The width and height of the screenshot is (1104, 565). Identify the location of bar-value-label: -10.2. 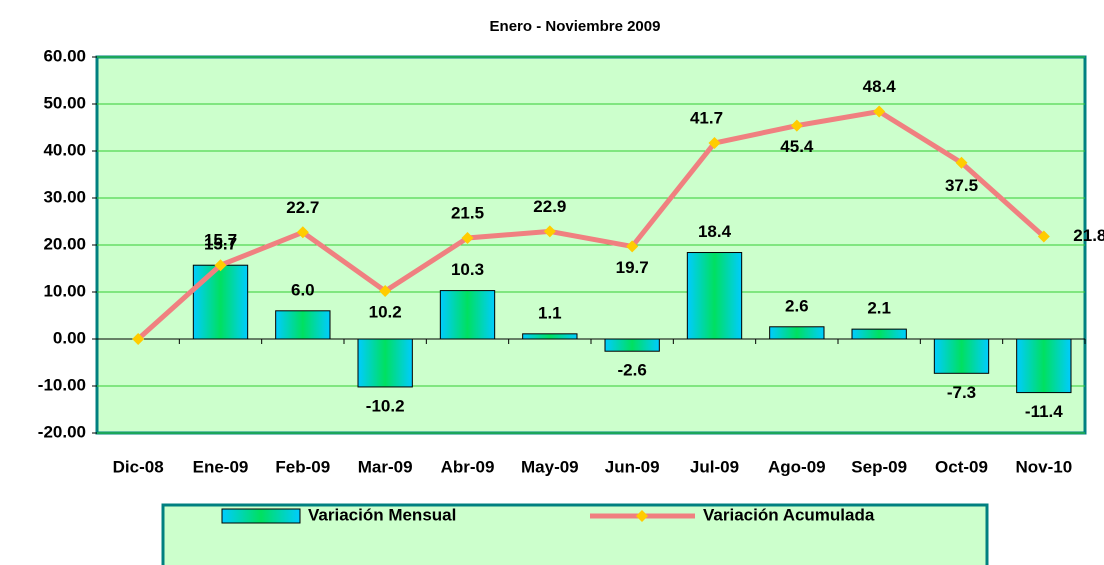
(385, 405).